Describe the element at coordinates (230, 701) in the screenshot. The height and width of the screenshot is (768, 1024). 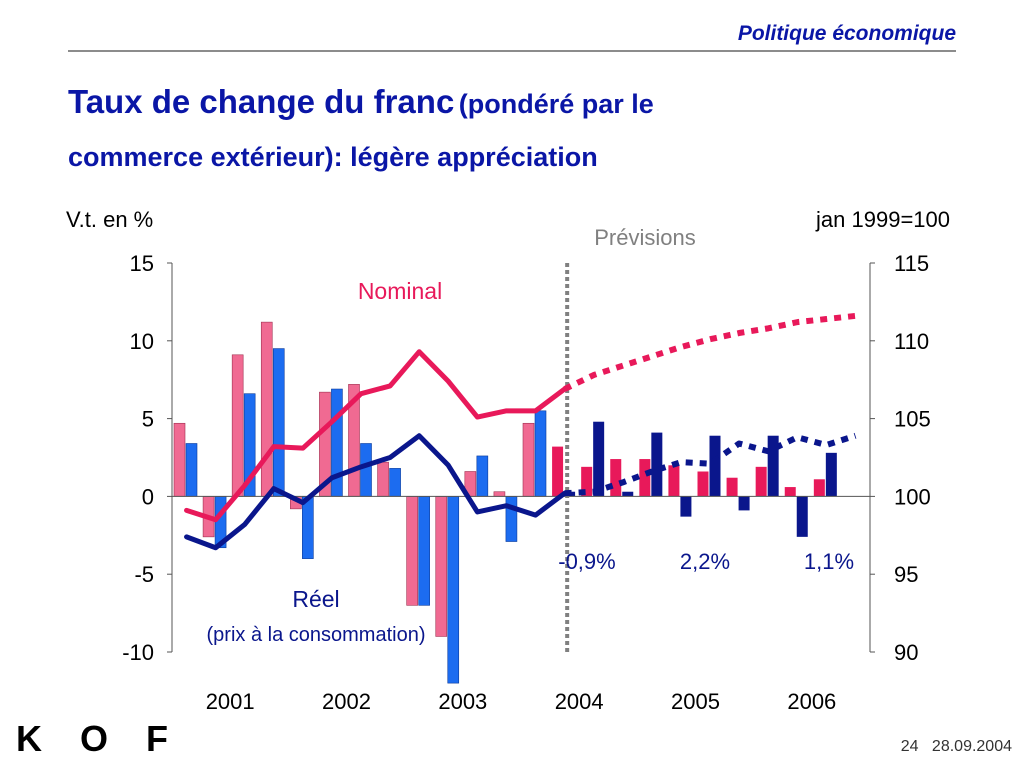
I see `x-tick-label: 2001` at that location.